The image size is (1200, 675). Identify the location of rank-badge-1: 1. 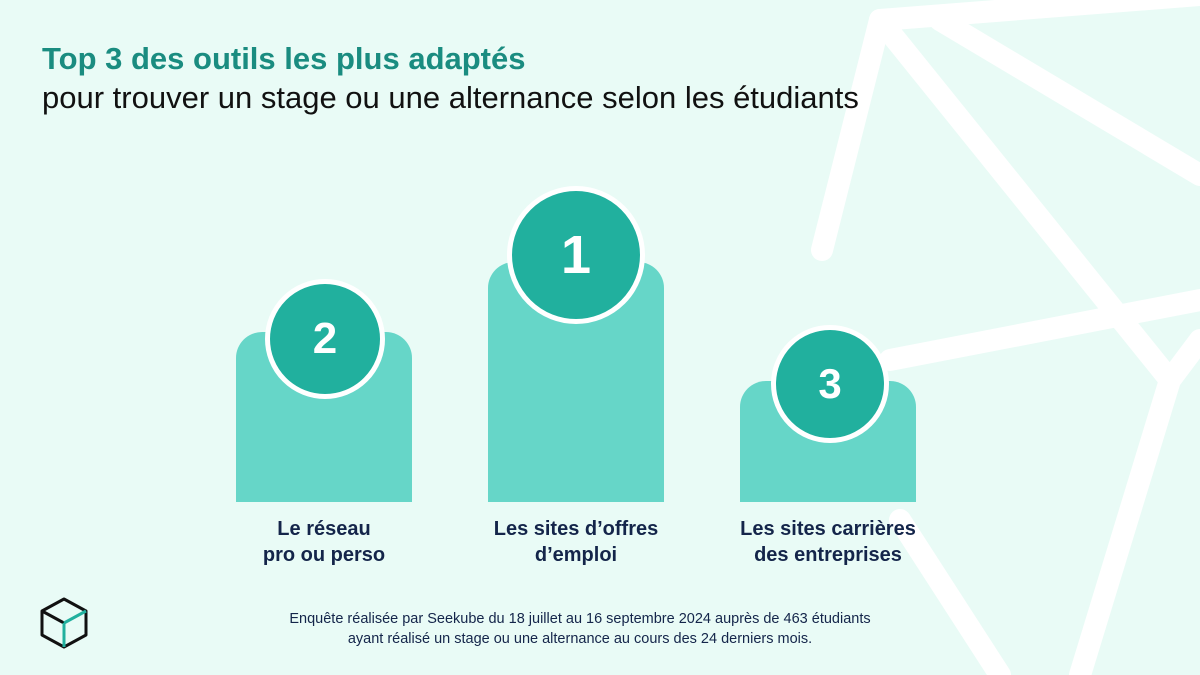
(576, 255).